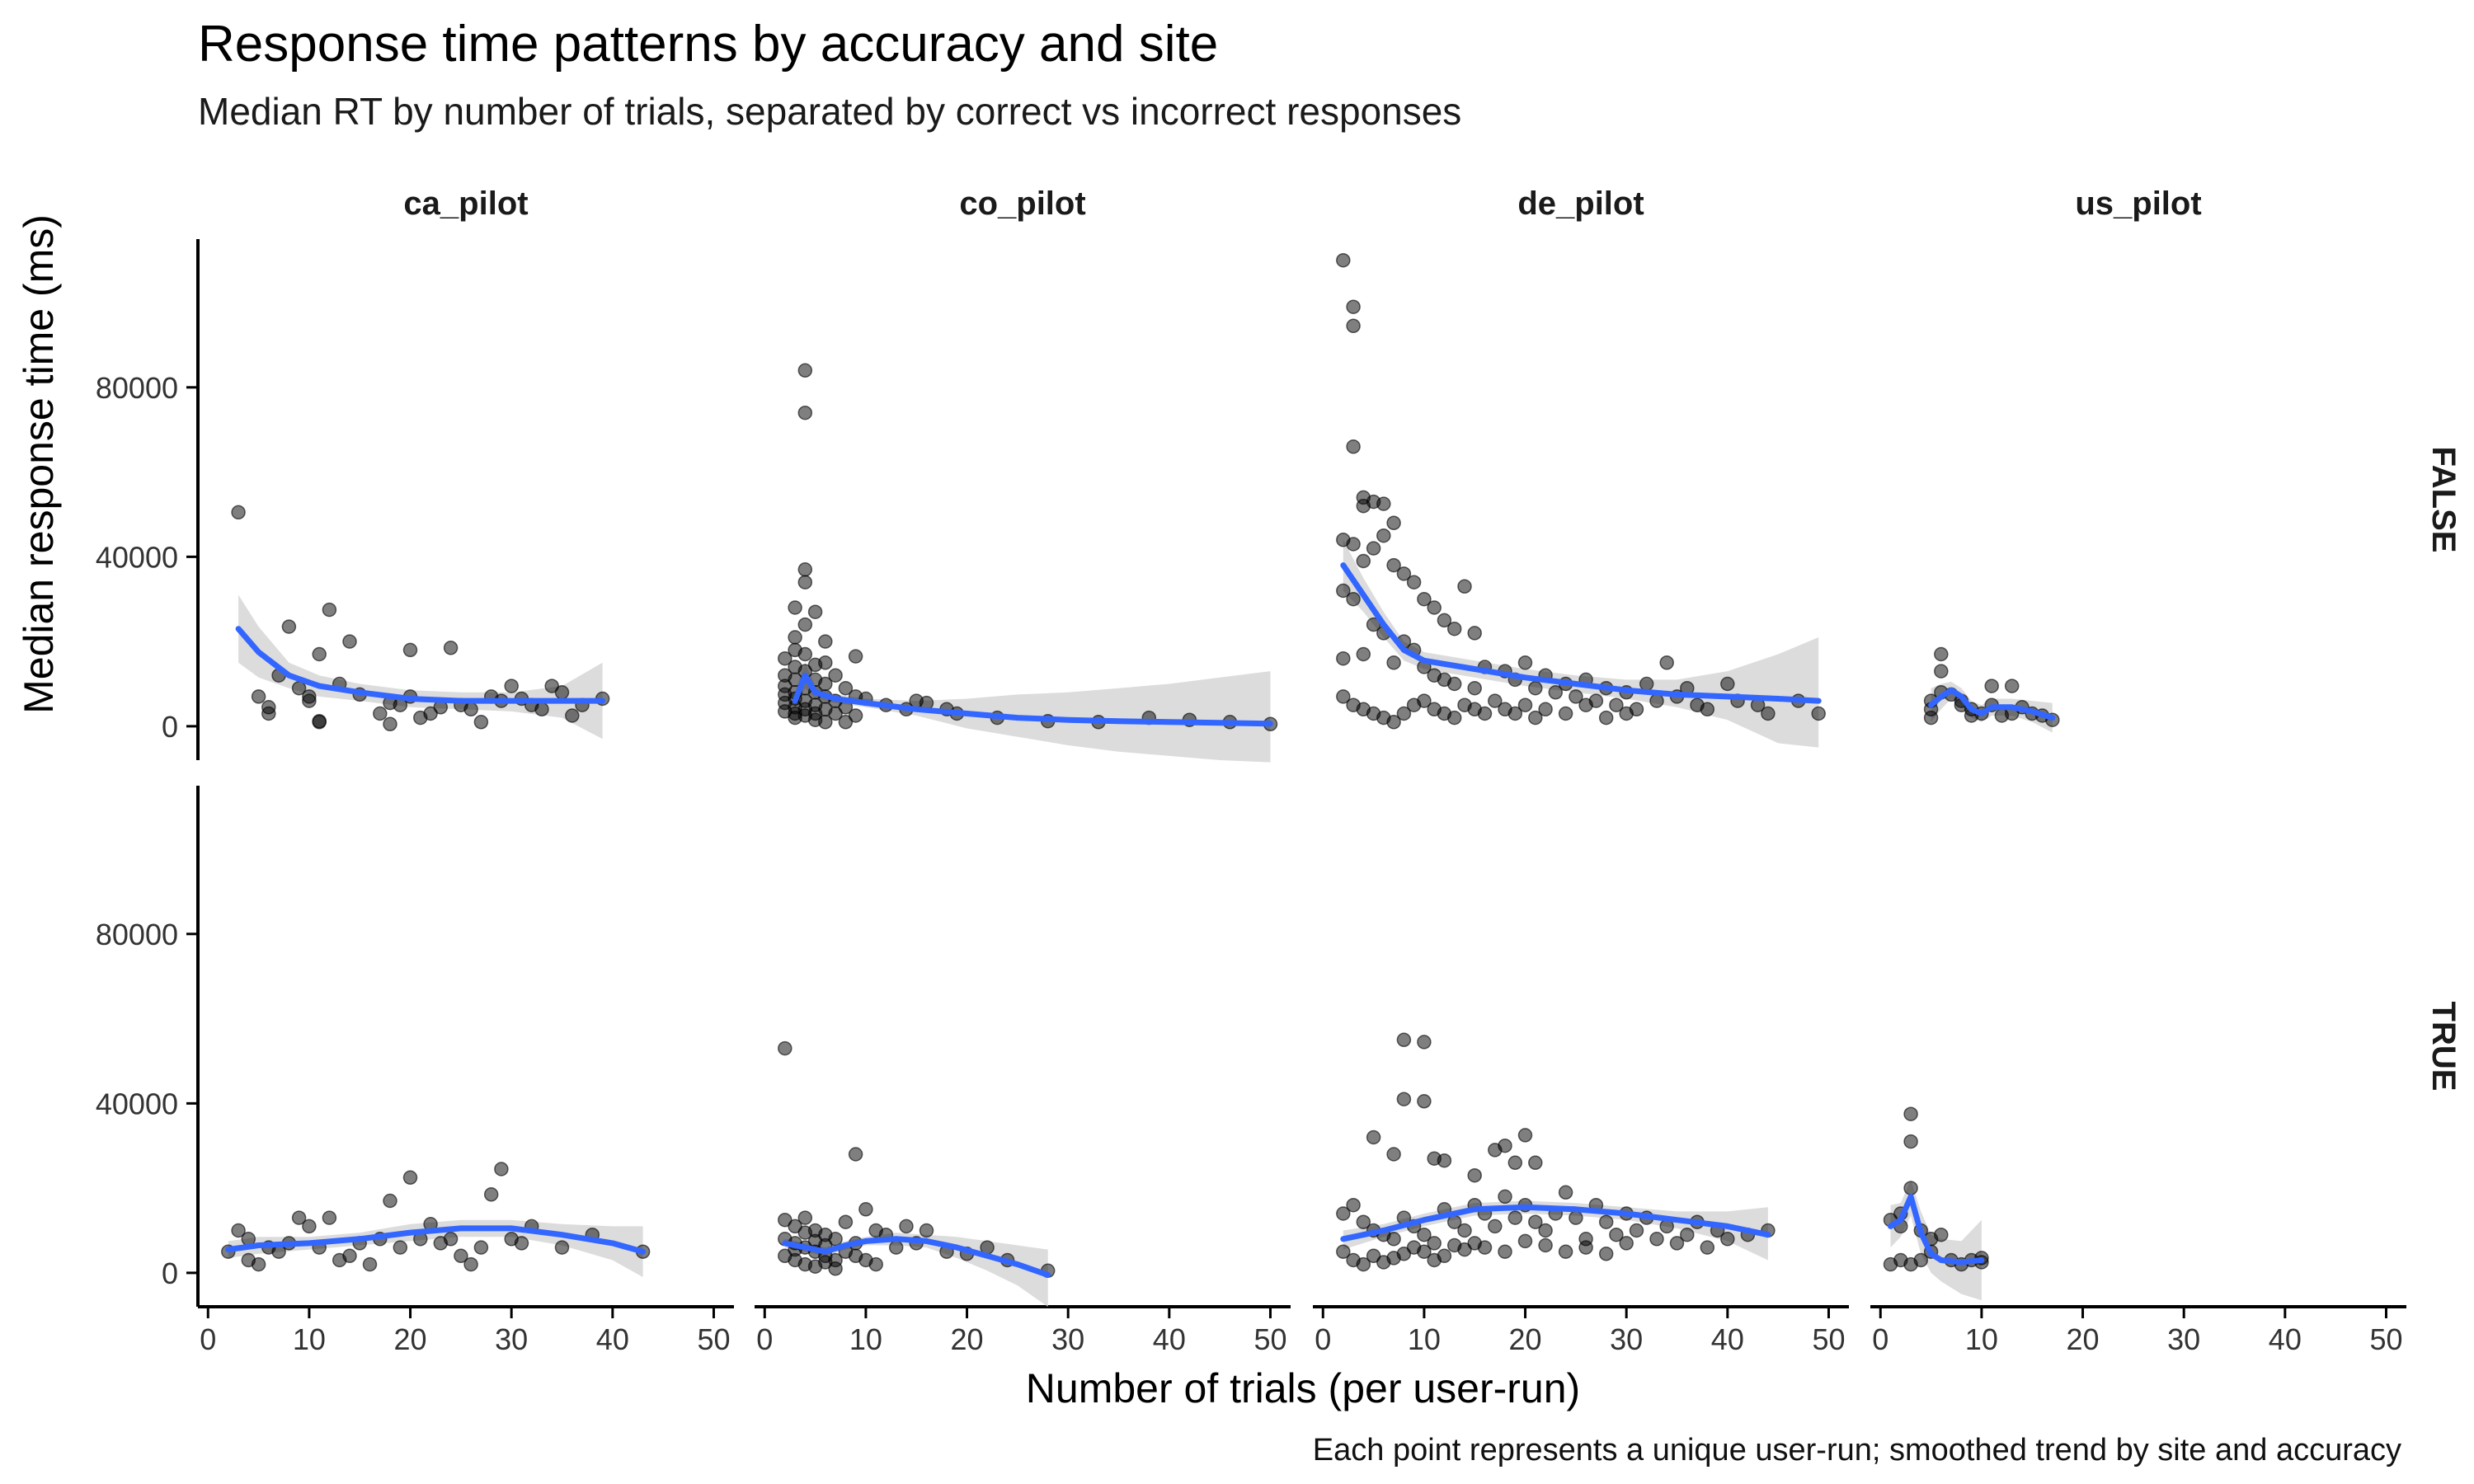 This screenshot has height=1484, width=2474. What do you see at coordinates (465, 204) in the screenshot?
I see `facet-column-label: ca_pilot` at bounding box center [465, 204].